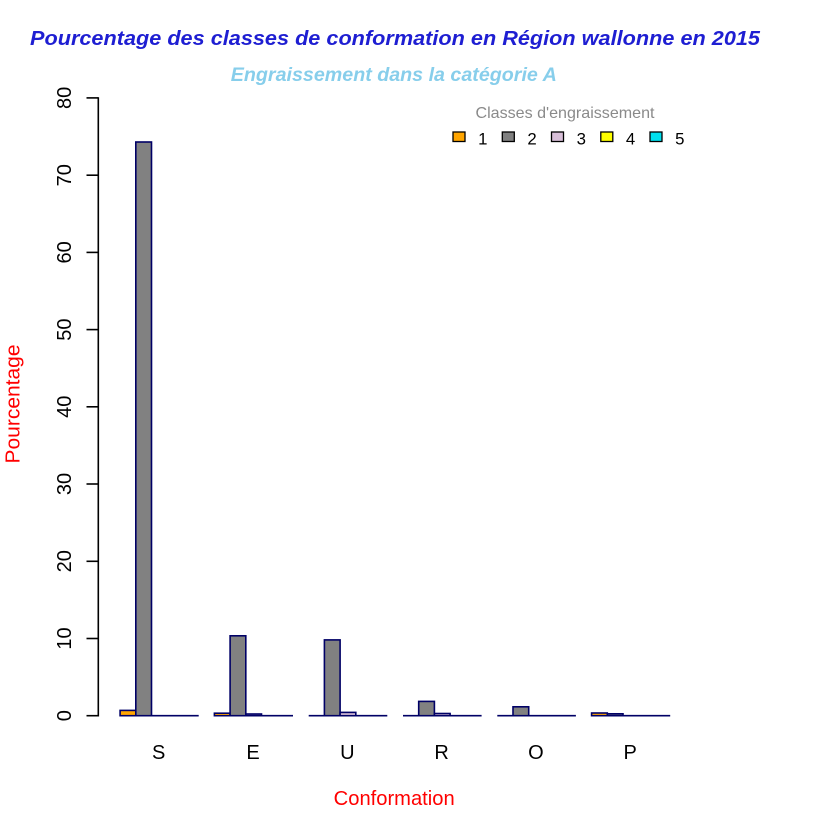 The width and height of the screenshot is (839, 838). Describe the element at coordinates (65, 638) in the screenshot. I see `svg-text: 10` at that location.